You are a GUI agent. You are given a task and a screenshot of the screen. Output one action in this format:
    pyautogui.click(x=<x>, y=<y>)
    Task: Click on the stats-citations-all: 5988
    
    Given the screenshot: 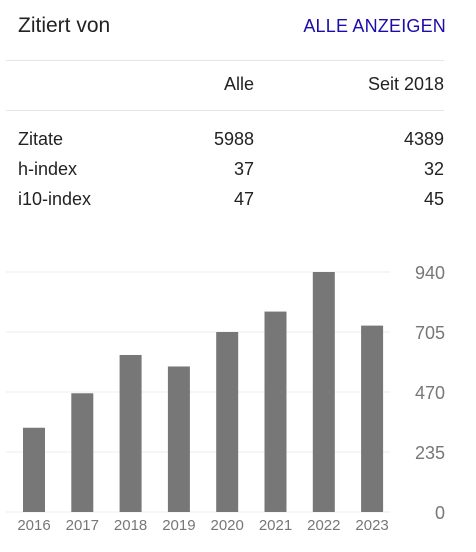 What is the action you would take?
    pyautogui.click(x=234, y=138)
    